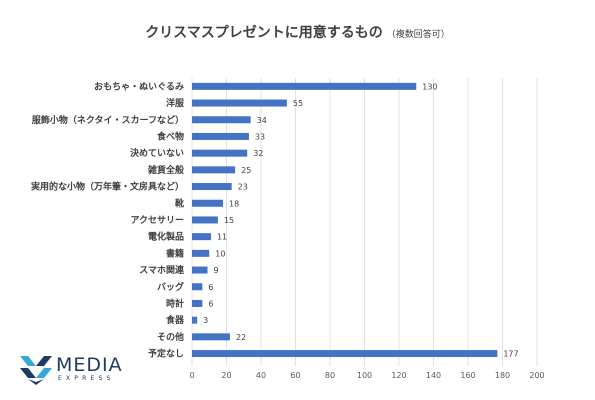 This screenshot has width=595, height=400. What do you see at coordinates (175, 303) in the screenshot?
I see `category-label: 時計` at bounding box center [175, 303].